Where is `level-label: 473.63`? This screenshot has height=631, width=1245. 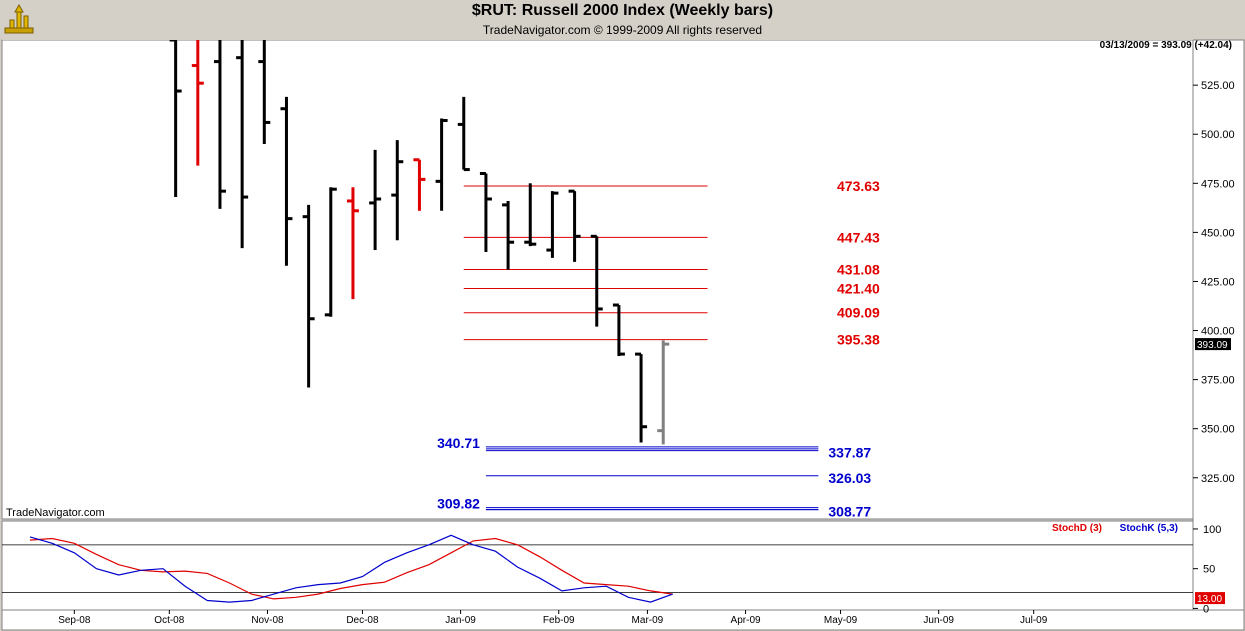 level-label: 473.63 is located at coordinates (858, 186).